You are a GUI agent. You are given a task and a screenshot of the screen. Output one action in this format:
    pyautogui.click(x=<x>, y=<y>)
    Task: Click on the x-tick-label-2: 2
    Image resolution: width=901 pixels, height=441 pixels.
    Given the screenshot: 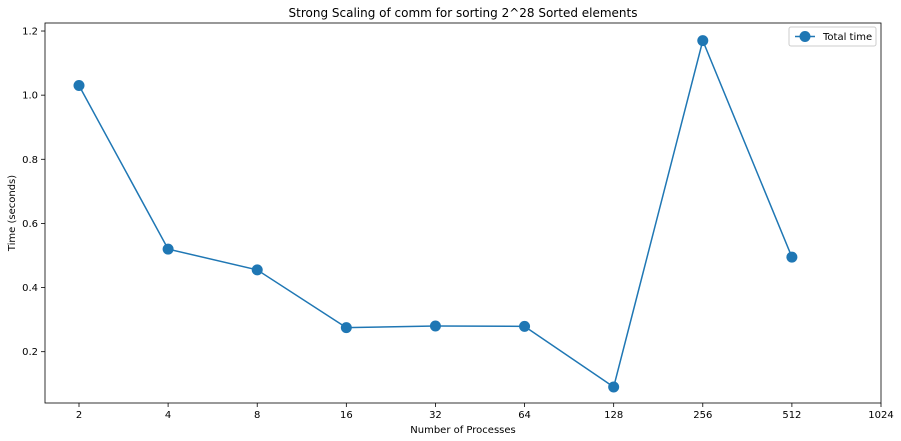 What is the action you would take?
    pyautogui.click(x=79, y=415)
    